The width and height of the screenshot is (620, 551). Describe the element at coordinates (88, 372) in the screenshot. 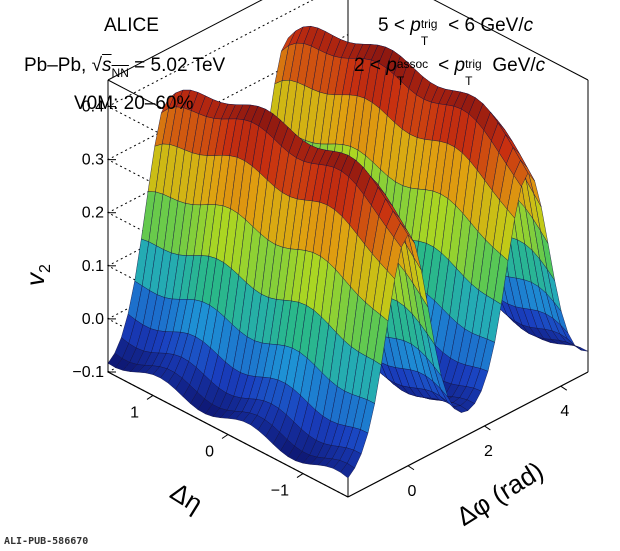

I see `z-tick-label-5: −0.1` at that location.